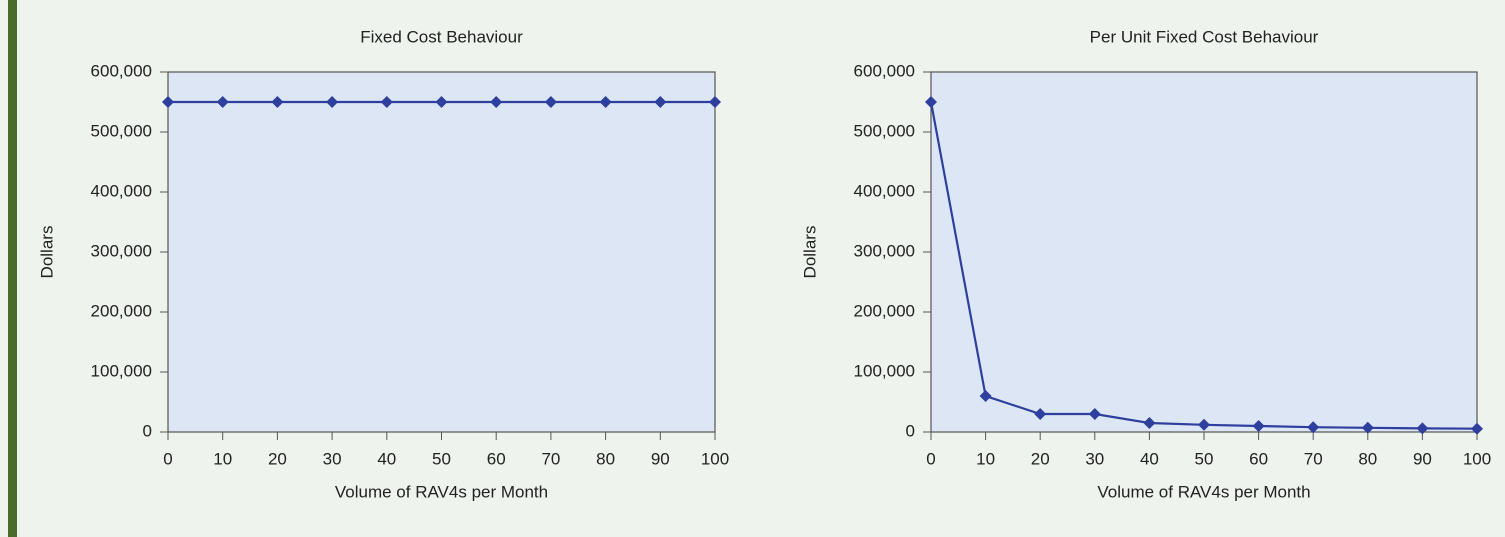 This screenshot has width=1505, height=537. I want to click on chart-title: Per Unit Fixed Cost Behaviour, so click(1204, 36).